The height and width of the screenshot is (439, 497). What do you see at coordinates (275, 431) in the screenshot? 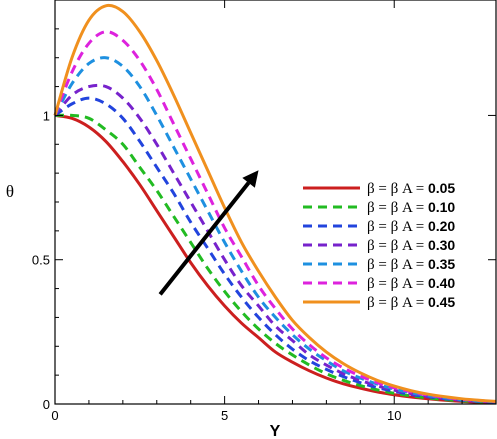
I see `x-axis-title: Y` at bounding box center [275, 431].